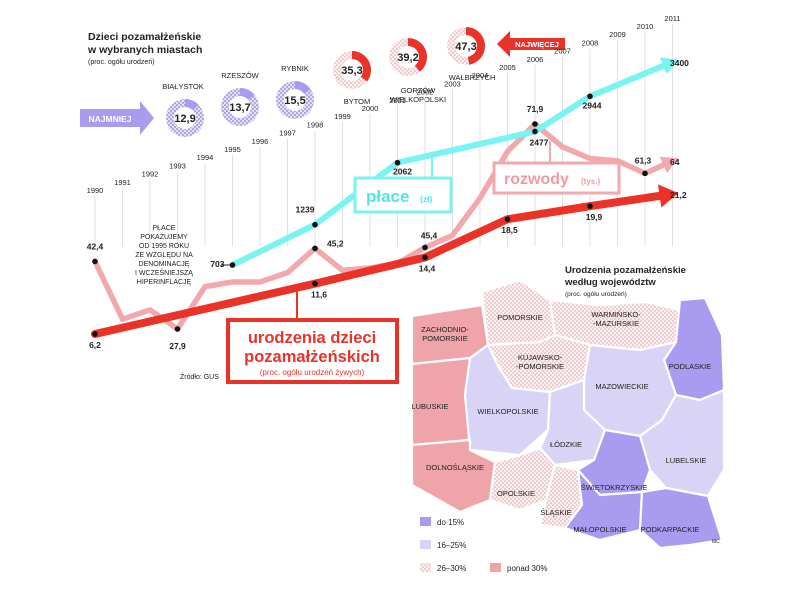 This screenshot has height=597, width=805. I want to click on region-label: PODLASKIE, so click(690, 366).